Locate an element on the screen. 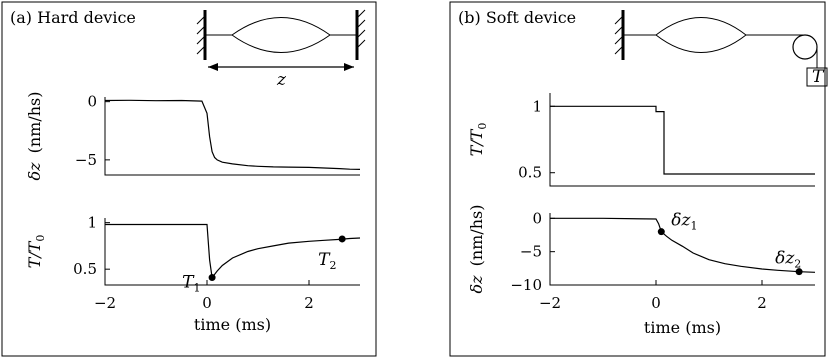 The width and height of the screenshot is (828, 360). load-label: T is located at coordinates (818, 77).